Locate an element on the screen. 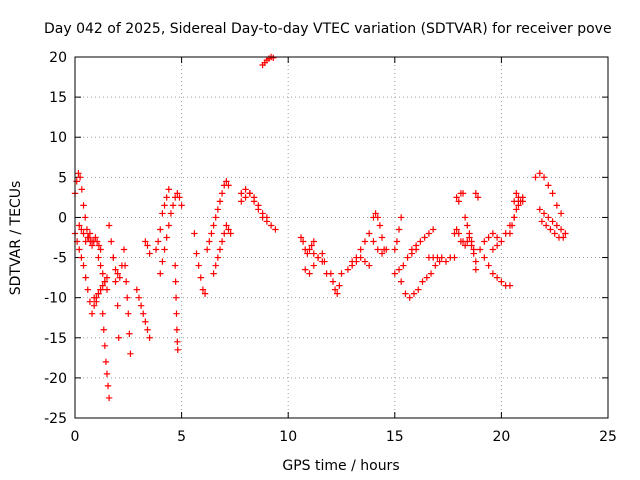 The image size is (640, 480). y-tick-label: 15 is located at coordinates (58, 98).